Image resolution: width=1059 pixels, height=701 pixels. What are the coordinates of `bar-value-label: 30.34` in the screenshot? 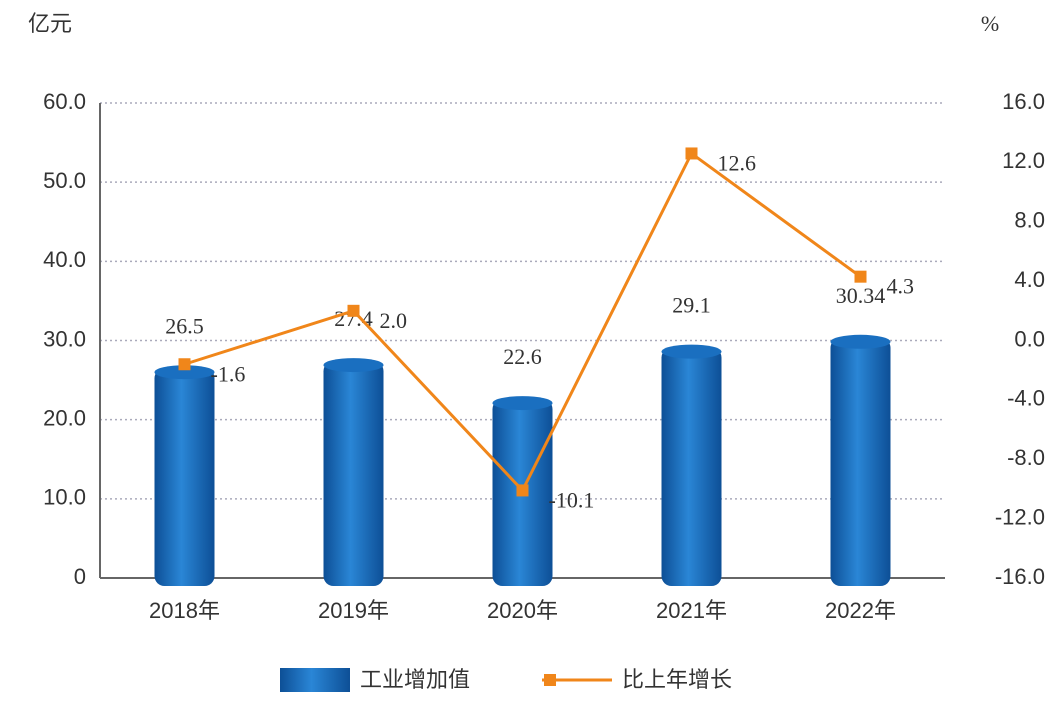 It's located at (861, 295).